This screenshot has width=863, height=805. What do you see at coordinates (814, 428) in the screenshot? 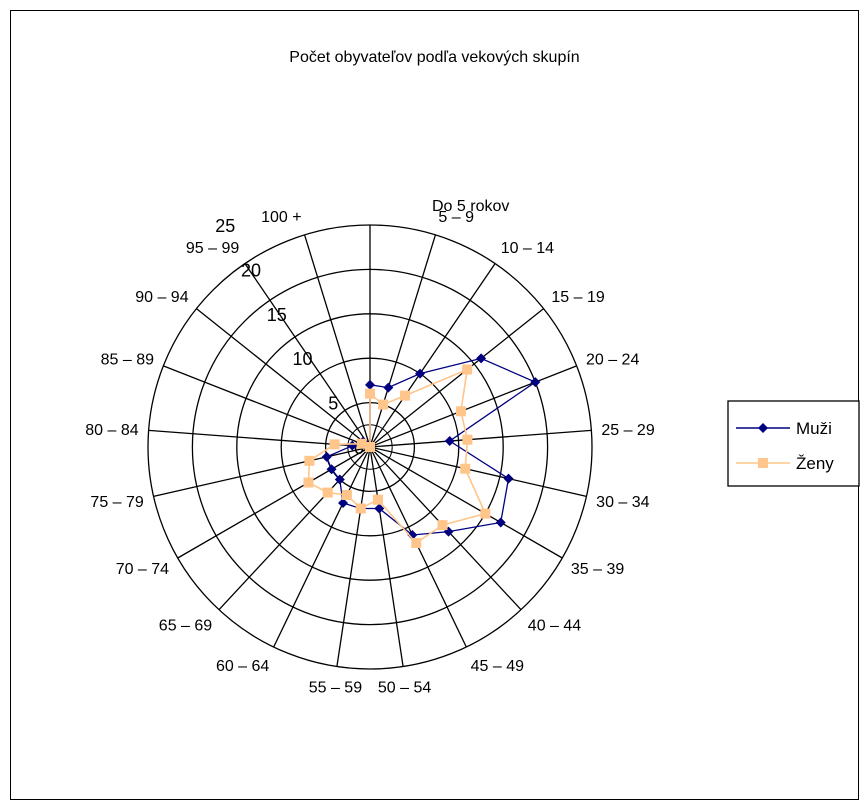
I see `legend-label: Muži` at bounding box center [814, 428].